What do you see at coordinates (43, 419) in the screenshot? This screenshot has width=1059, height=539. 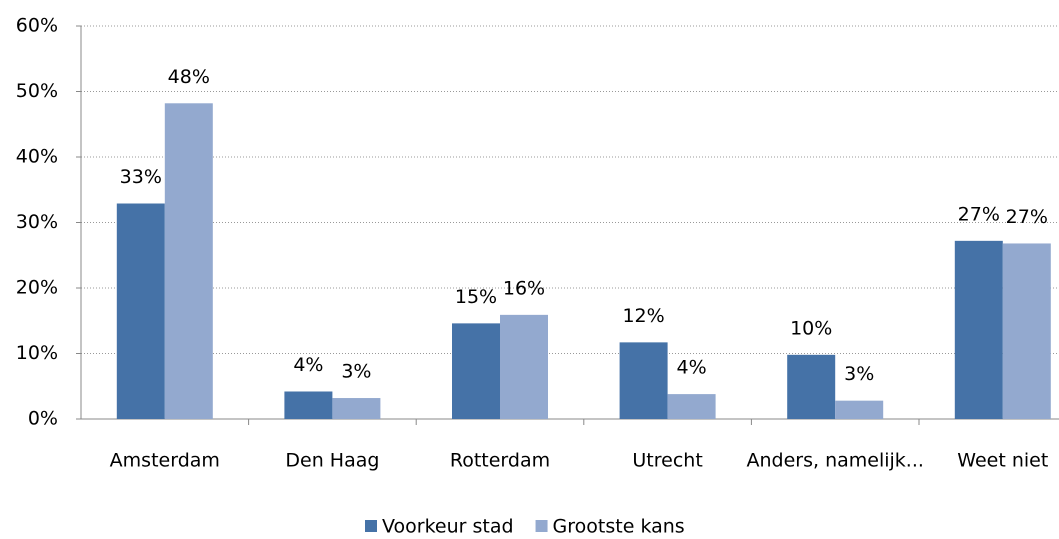 I see `y-tick-label: 0%` at bounding box center [43, 419].